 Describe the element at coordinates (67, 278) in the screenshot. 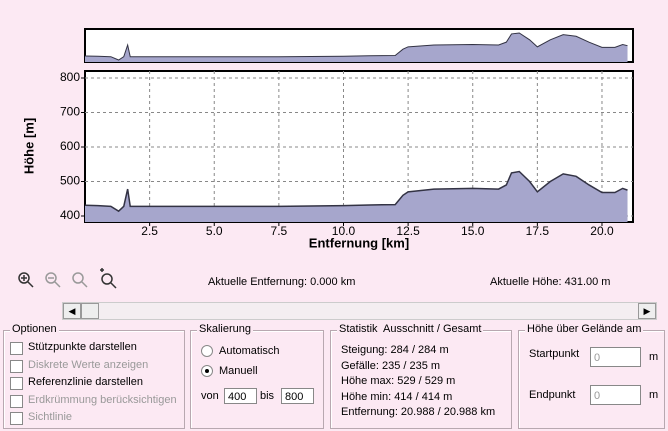

I see `zoom-tools` at that location.